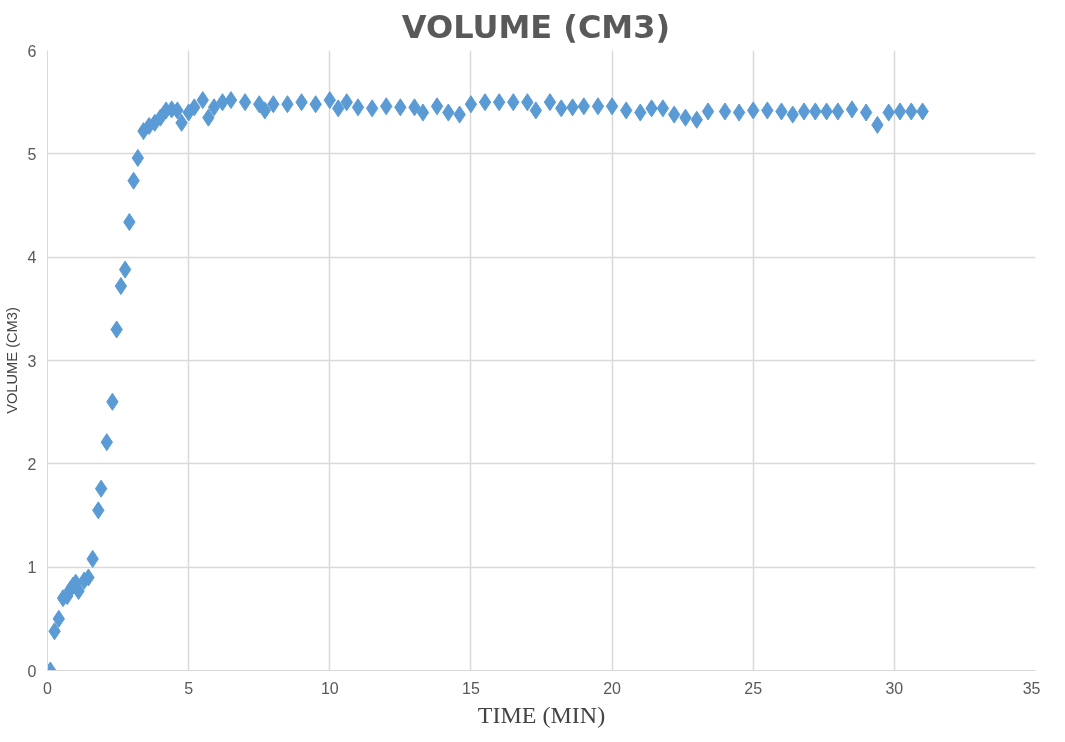 The image size is (1065, 742). I want to click on y-tick-label: 3, so click(32, 361).